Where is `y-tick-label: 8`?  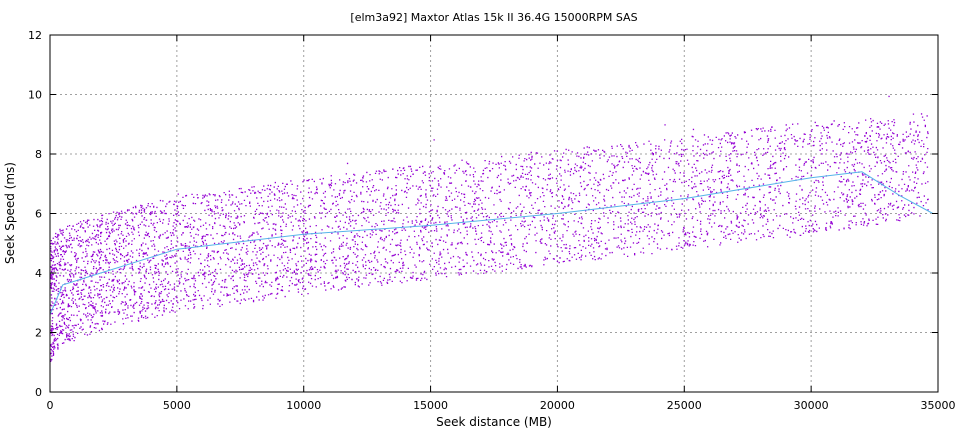 y-tick-label: 8 is located at coordinates (38, 154).